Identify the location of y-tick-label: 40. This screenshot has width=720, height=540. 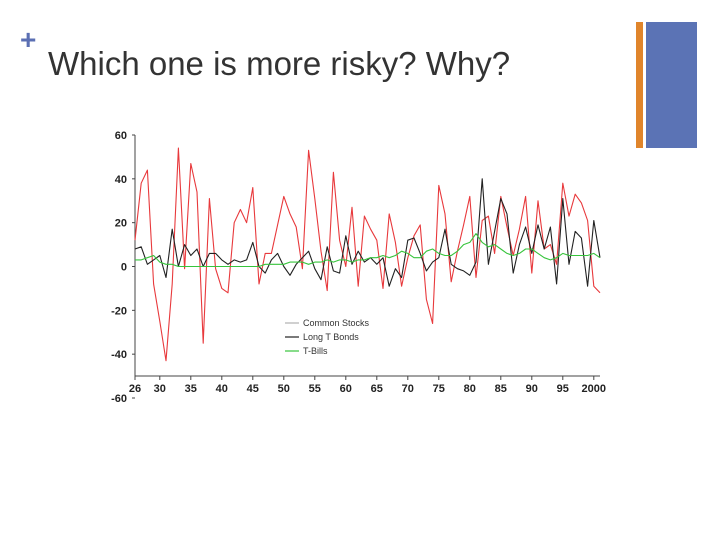
(121, 180).